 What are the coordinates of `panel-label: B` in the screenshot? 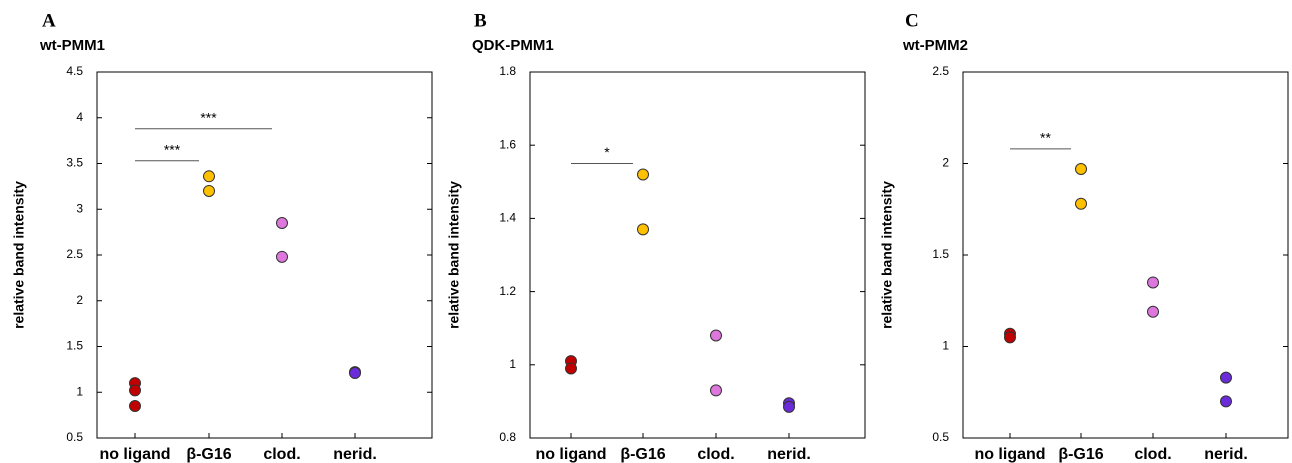 It's located at (480, 20).